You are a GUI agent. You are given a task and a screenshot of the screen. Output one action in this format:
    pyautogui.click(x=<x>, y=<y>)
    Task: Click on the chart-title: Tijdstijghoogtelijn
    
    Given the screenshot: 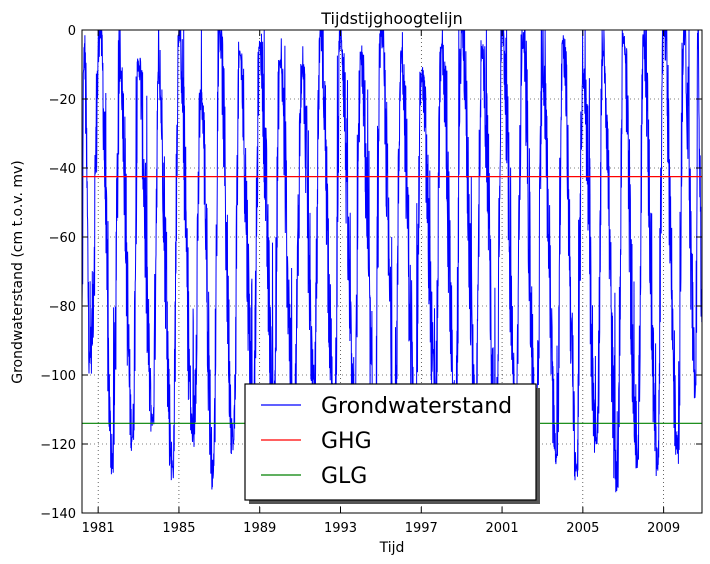 What is the action you would take?
    pyautogui.click(x=391, y=18)
    